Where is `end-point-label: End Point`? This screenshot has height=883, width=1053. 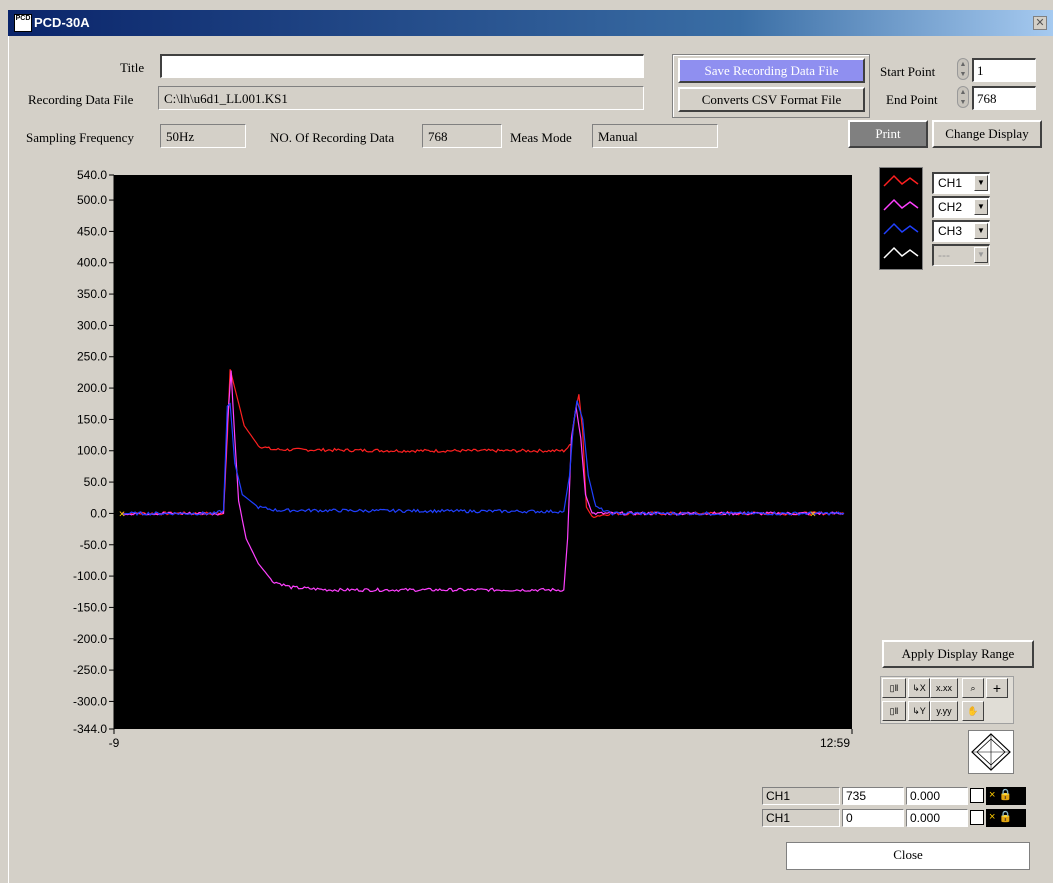
end-point-label: End Point is located at coordinates (912, 99).